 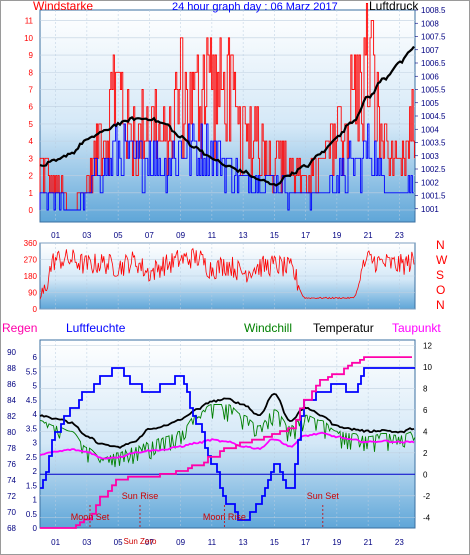 What do you see at coordinates (11, 496) in the screenshot?
I see `humidity-tick-label: 72` at bounding box center [11, 496].